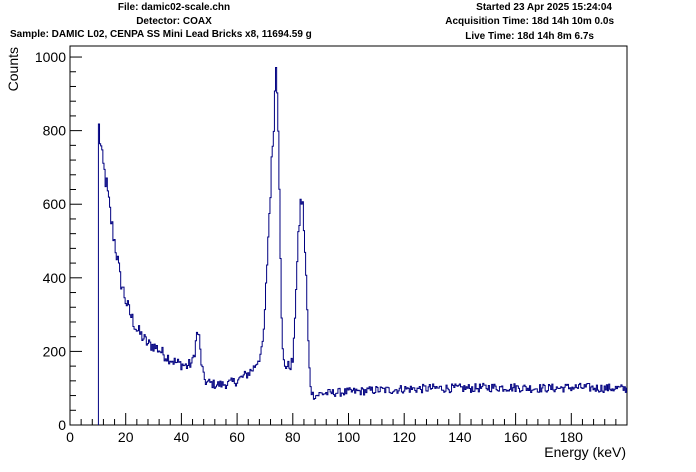  Describe the element at coordinates (529, 21) in the screenshot. I see `acquisition-time-label: Acquisition Time: 18d 14h 10m 0.0s` at that location.